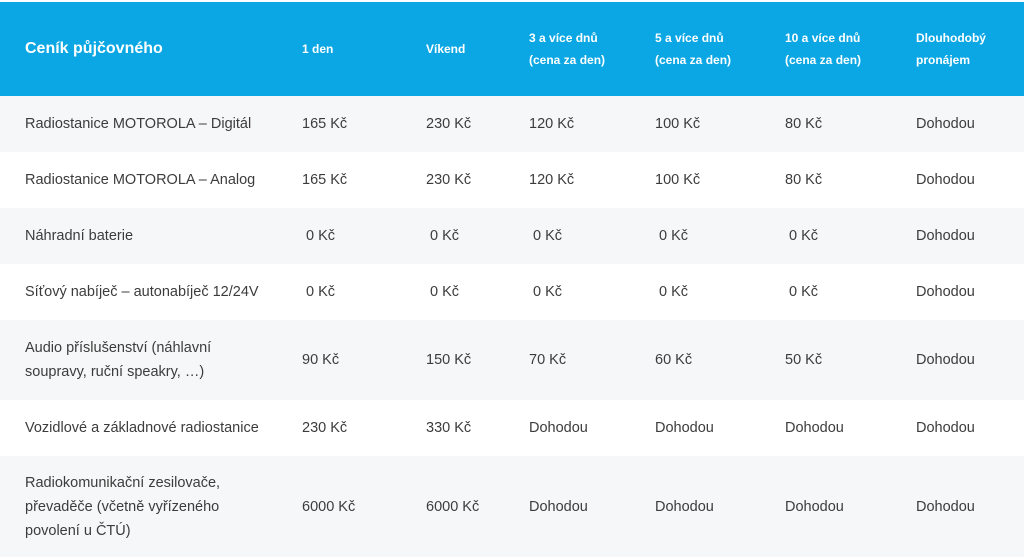 The image size is (1024, 557). Describe the element at coordinates (321, 360) in the screenshot. I see `price-text: 90 Kč` at that location.